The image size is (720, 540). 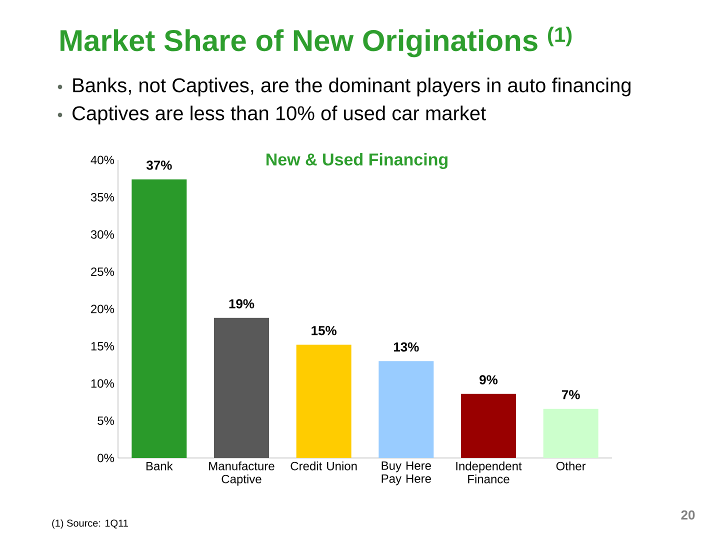 What do you see at coordinates (102, 346) in the screenshot?
I see `y-tick-label: 15%` at bounding box center [102, 346].